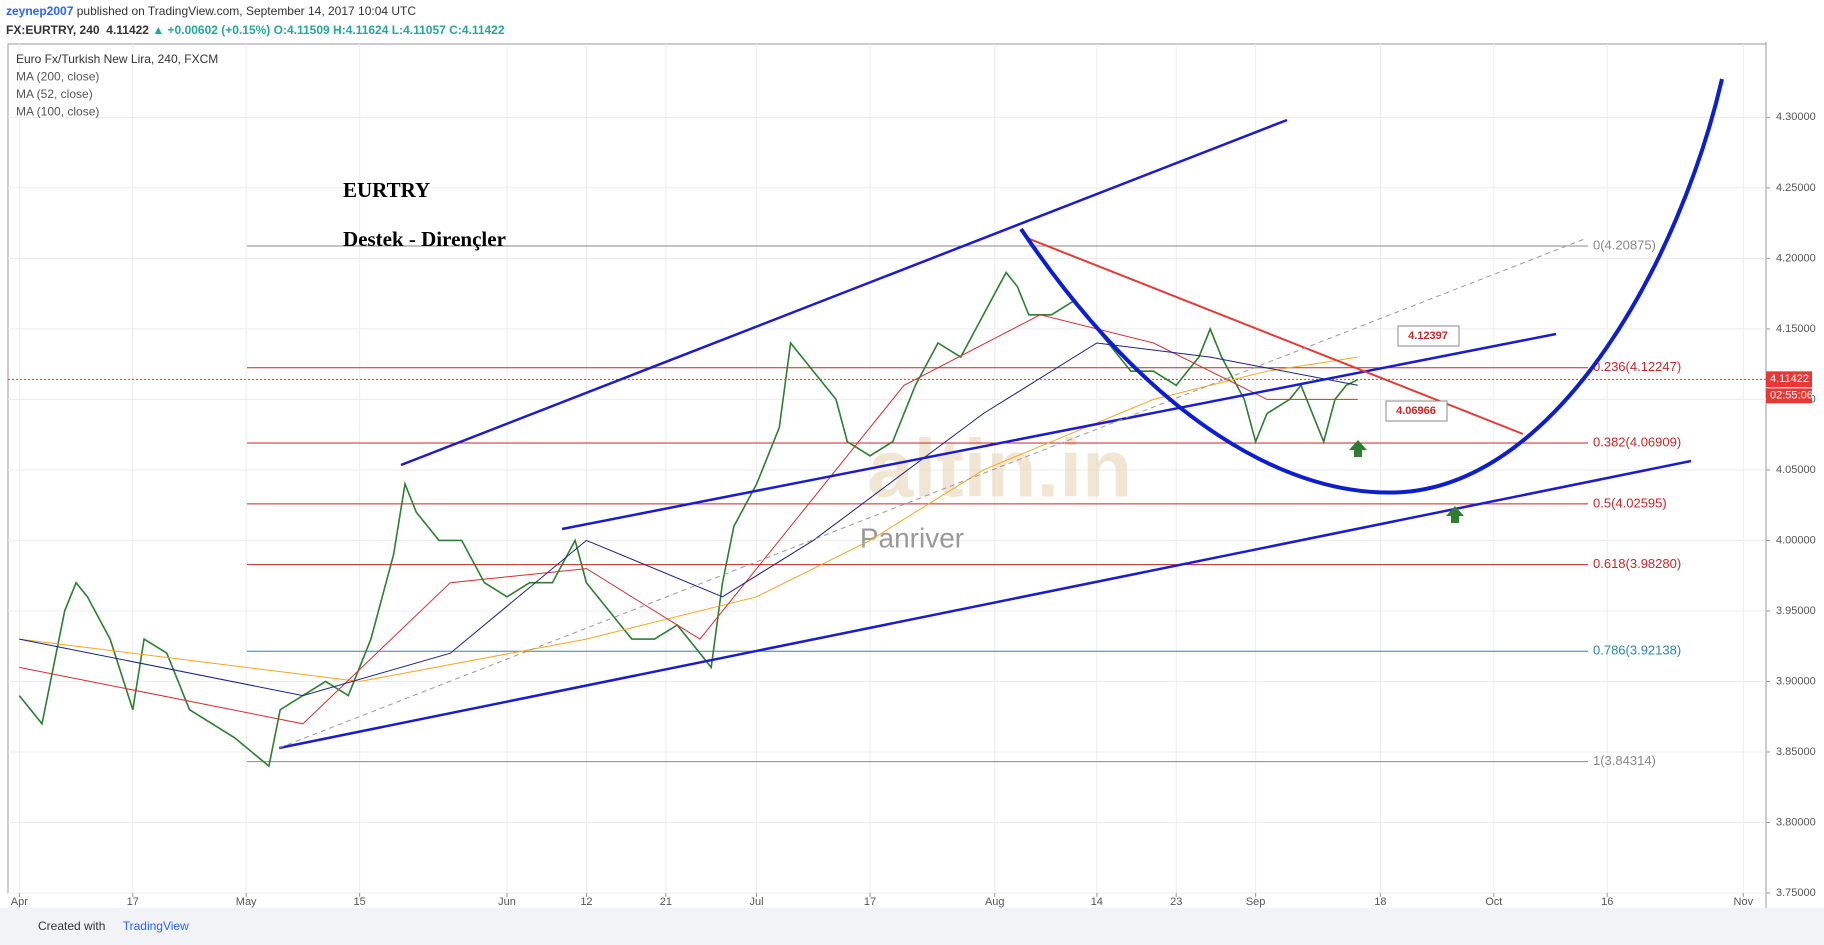  What do you see at coordinates (1796, 117) in the screenshot?
I see `y-tick-label: 4.30000` at bounding box center [1796, 117].